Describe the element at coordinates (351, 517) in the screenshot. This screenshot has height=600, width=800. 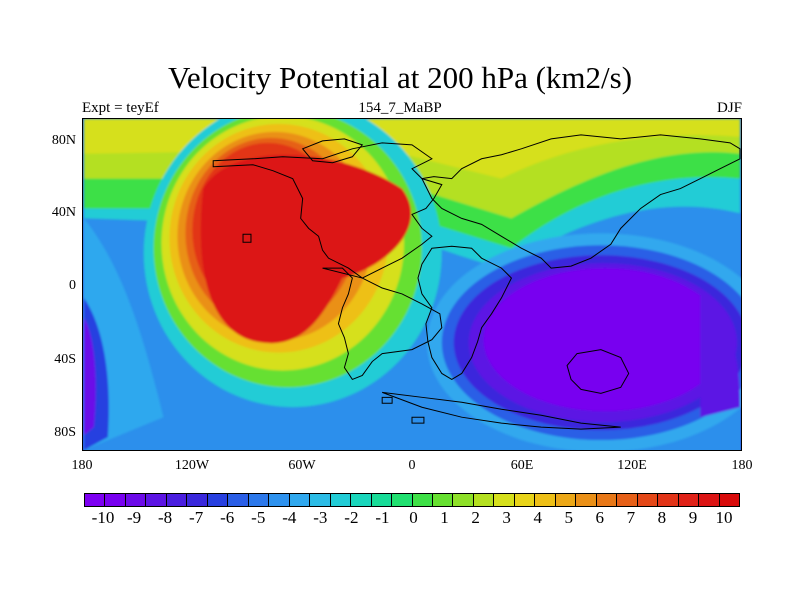
I see `colorbar-label: -2` at that location.